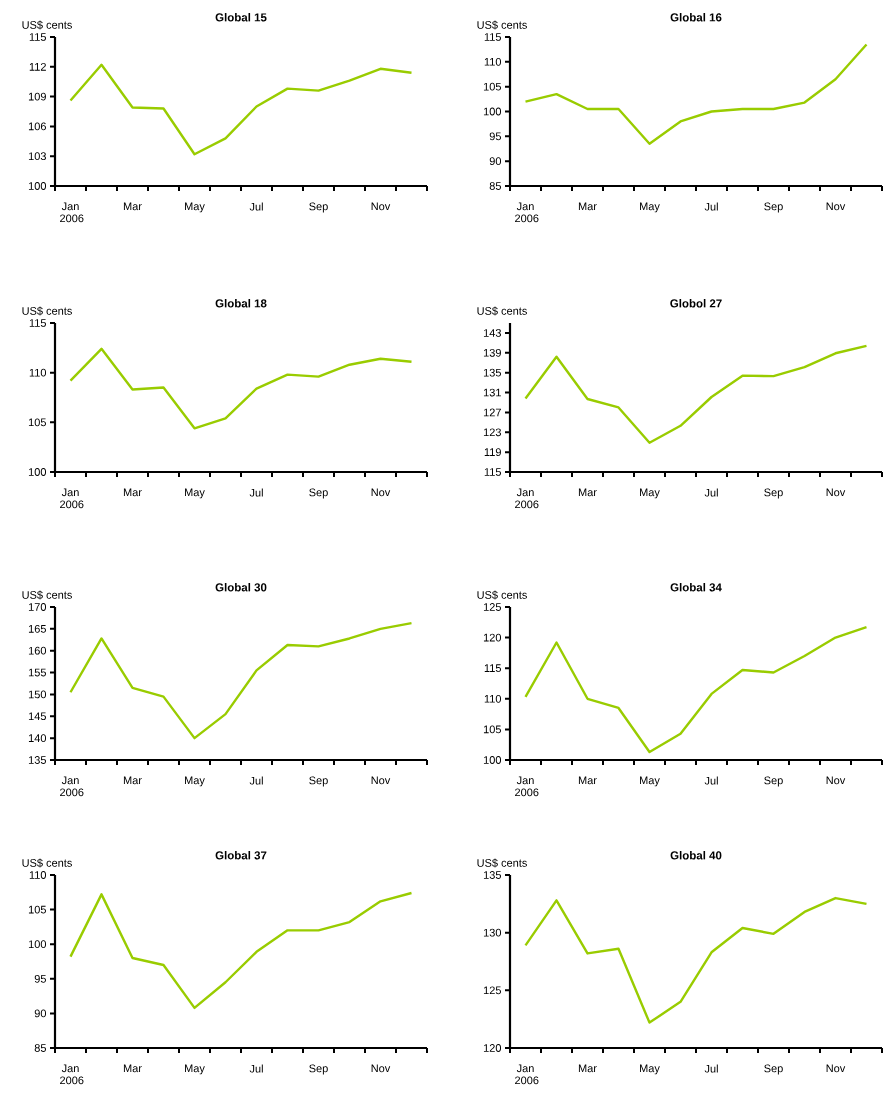 The height and width of the screenshot is (1108, 890). I want to click on y-tick-label: 160, so click(37, 650).